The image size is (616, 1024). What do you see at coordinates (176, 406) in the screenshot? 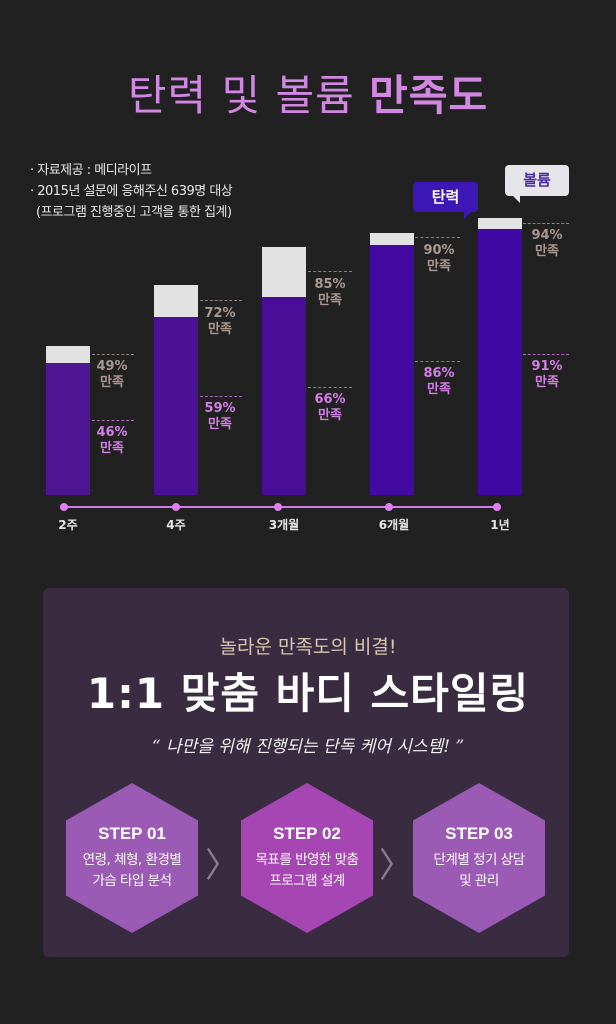
I see `elasticity-bar-4w` at bounding box center [176, 406].